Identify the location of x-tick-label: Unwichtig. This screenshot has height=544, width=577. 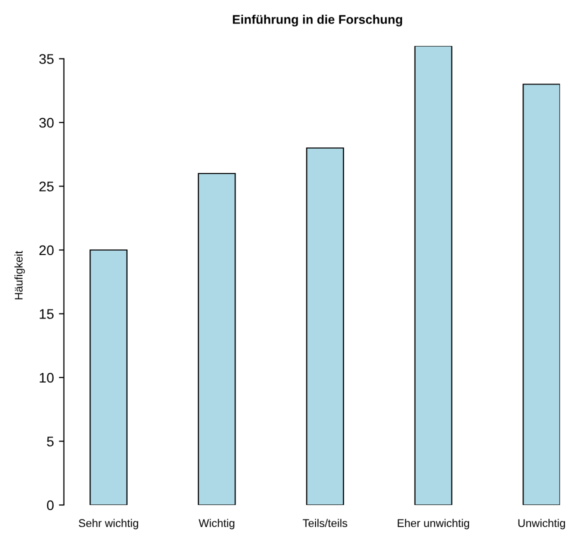
(541, 524).